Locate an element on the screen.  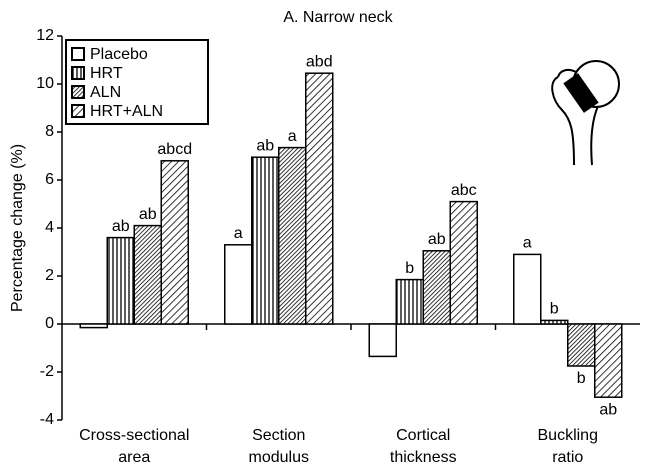
y-tick-label: 10 is located at coordinates (45, 83).